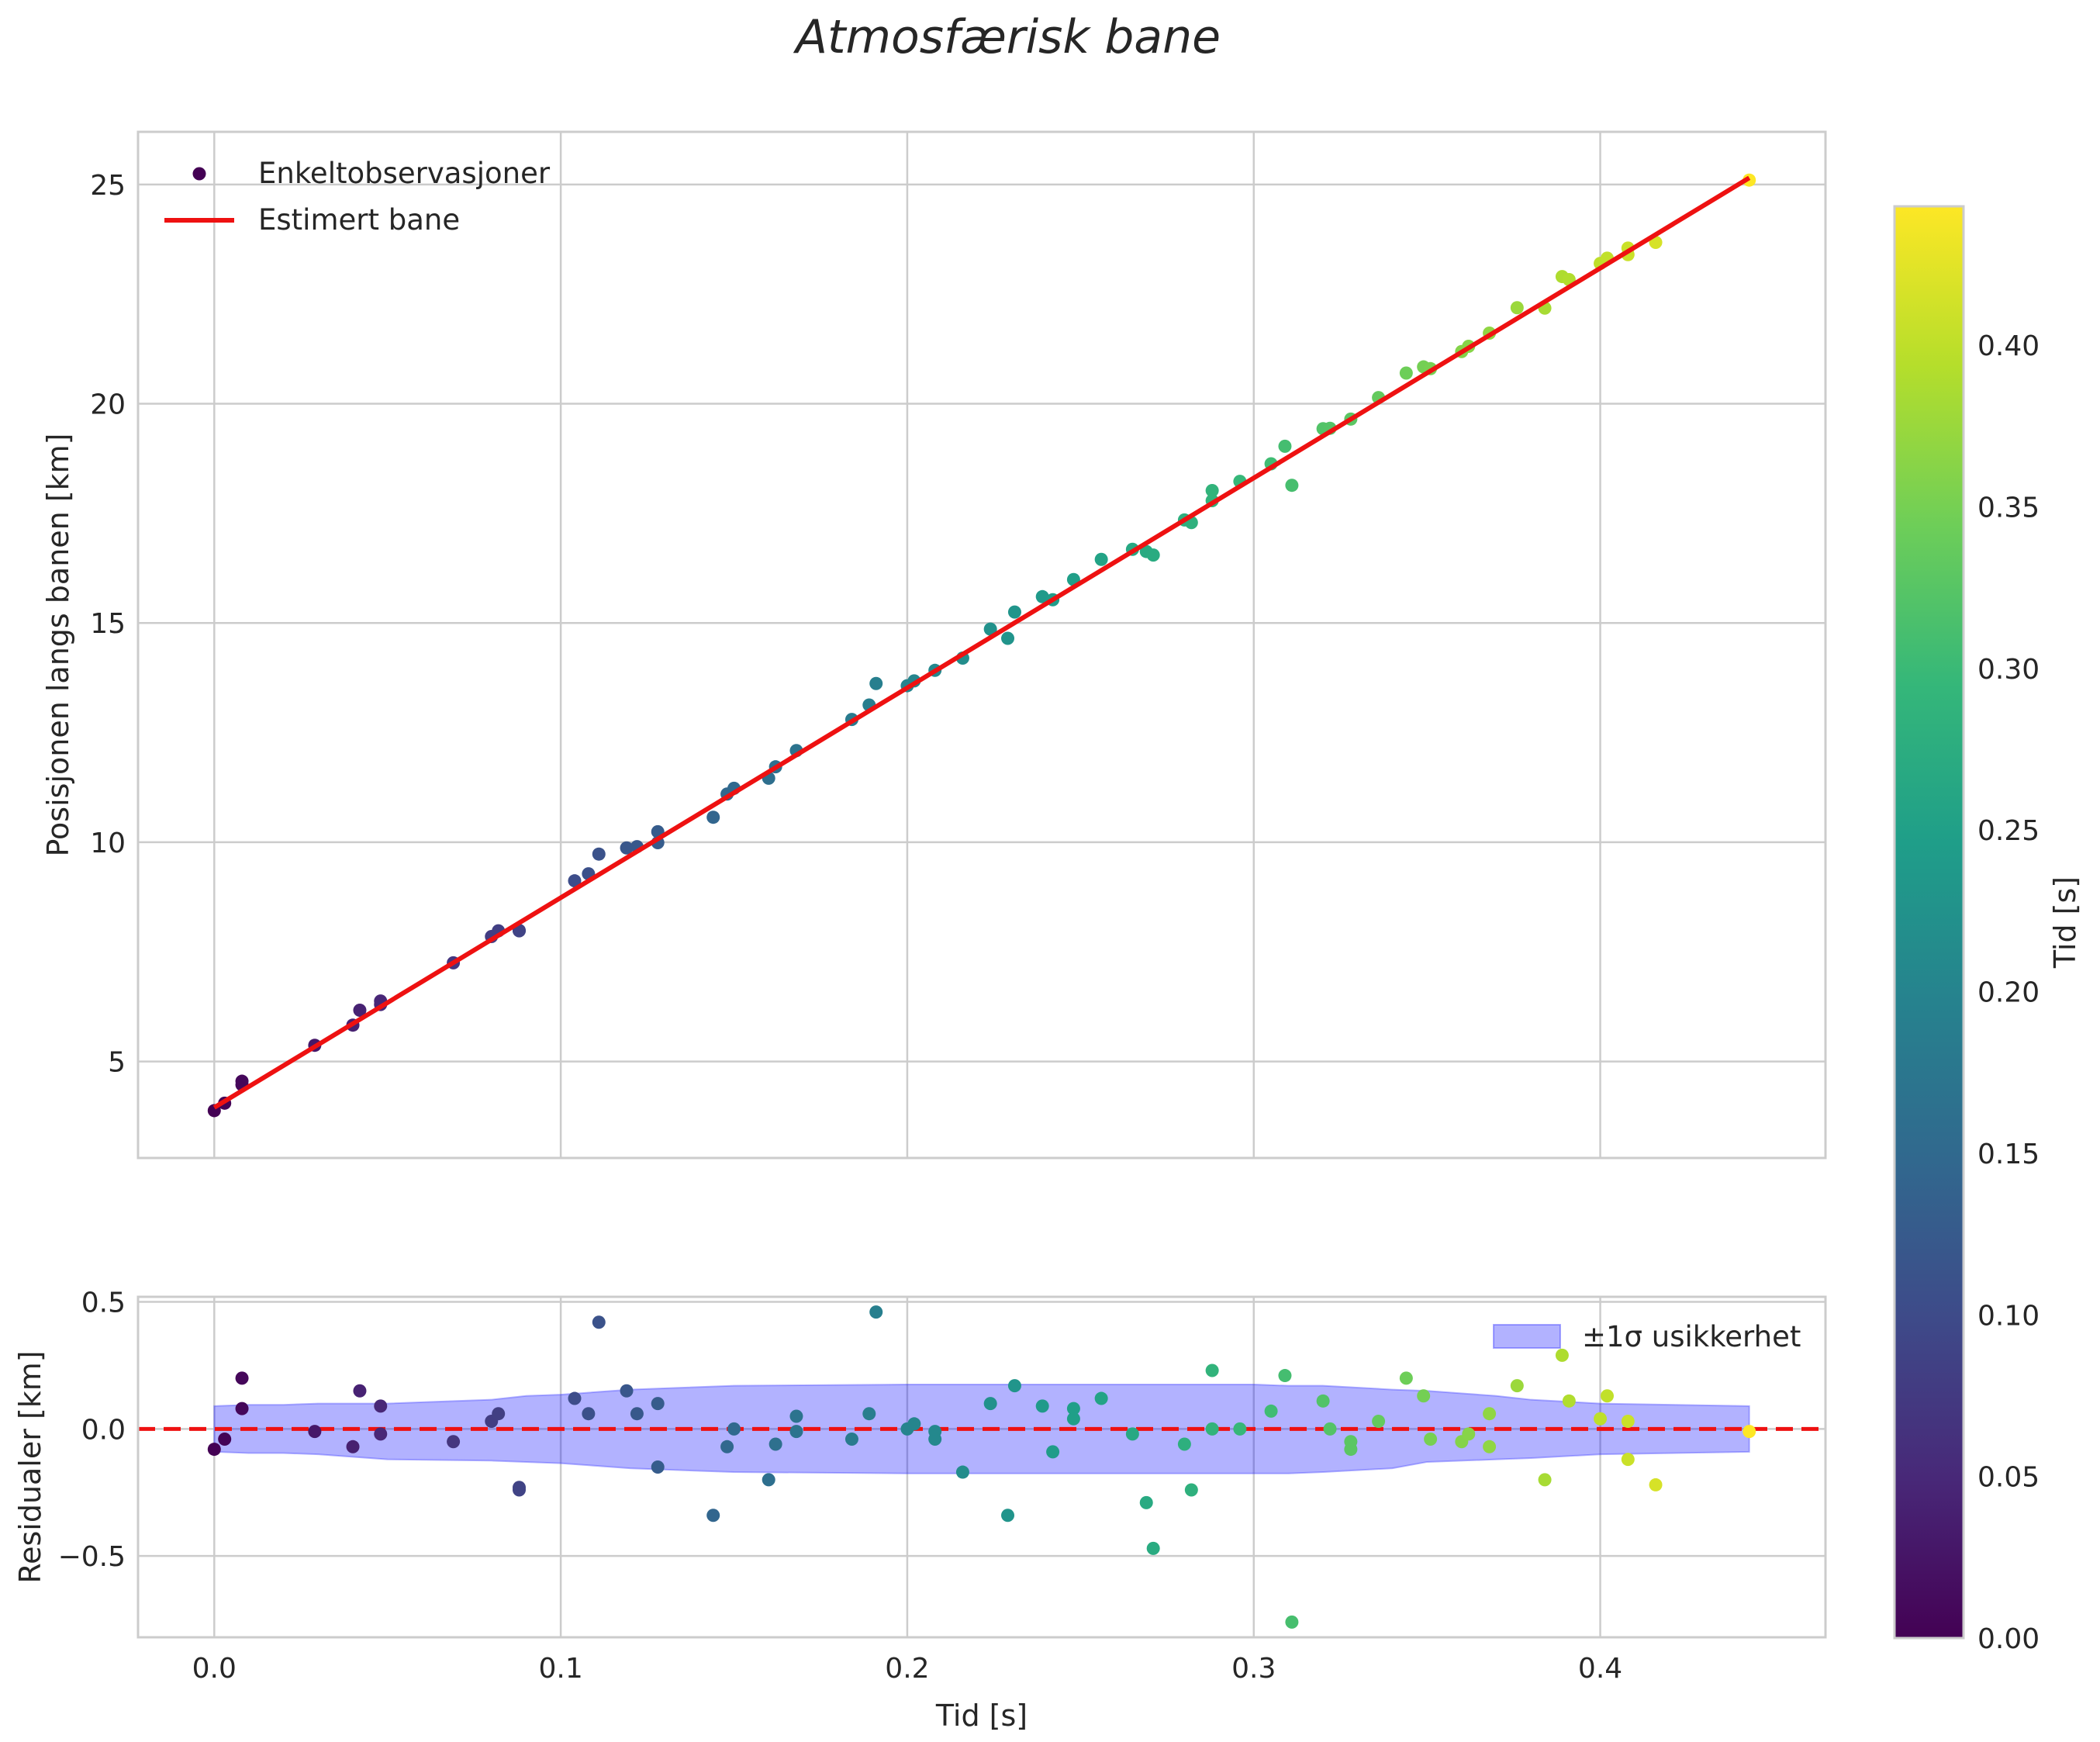 The image size is (2100, 1742). I want to click on y-tick-label: 15, so click(108, 624).